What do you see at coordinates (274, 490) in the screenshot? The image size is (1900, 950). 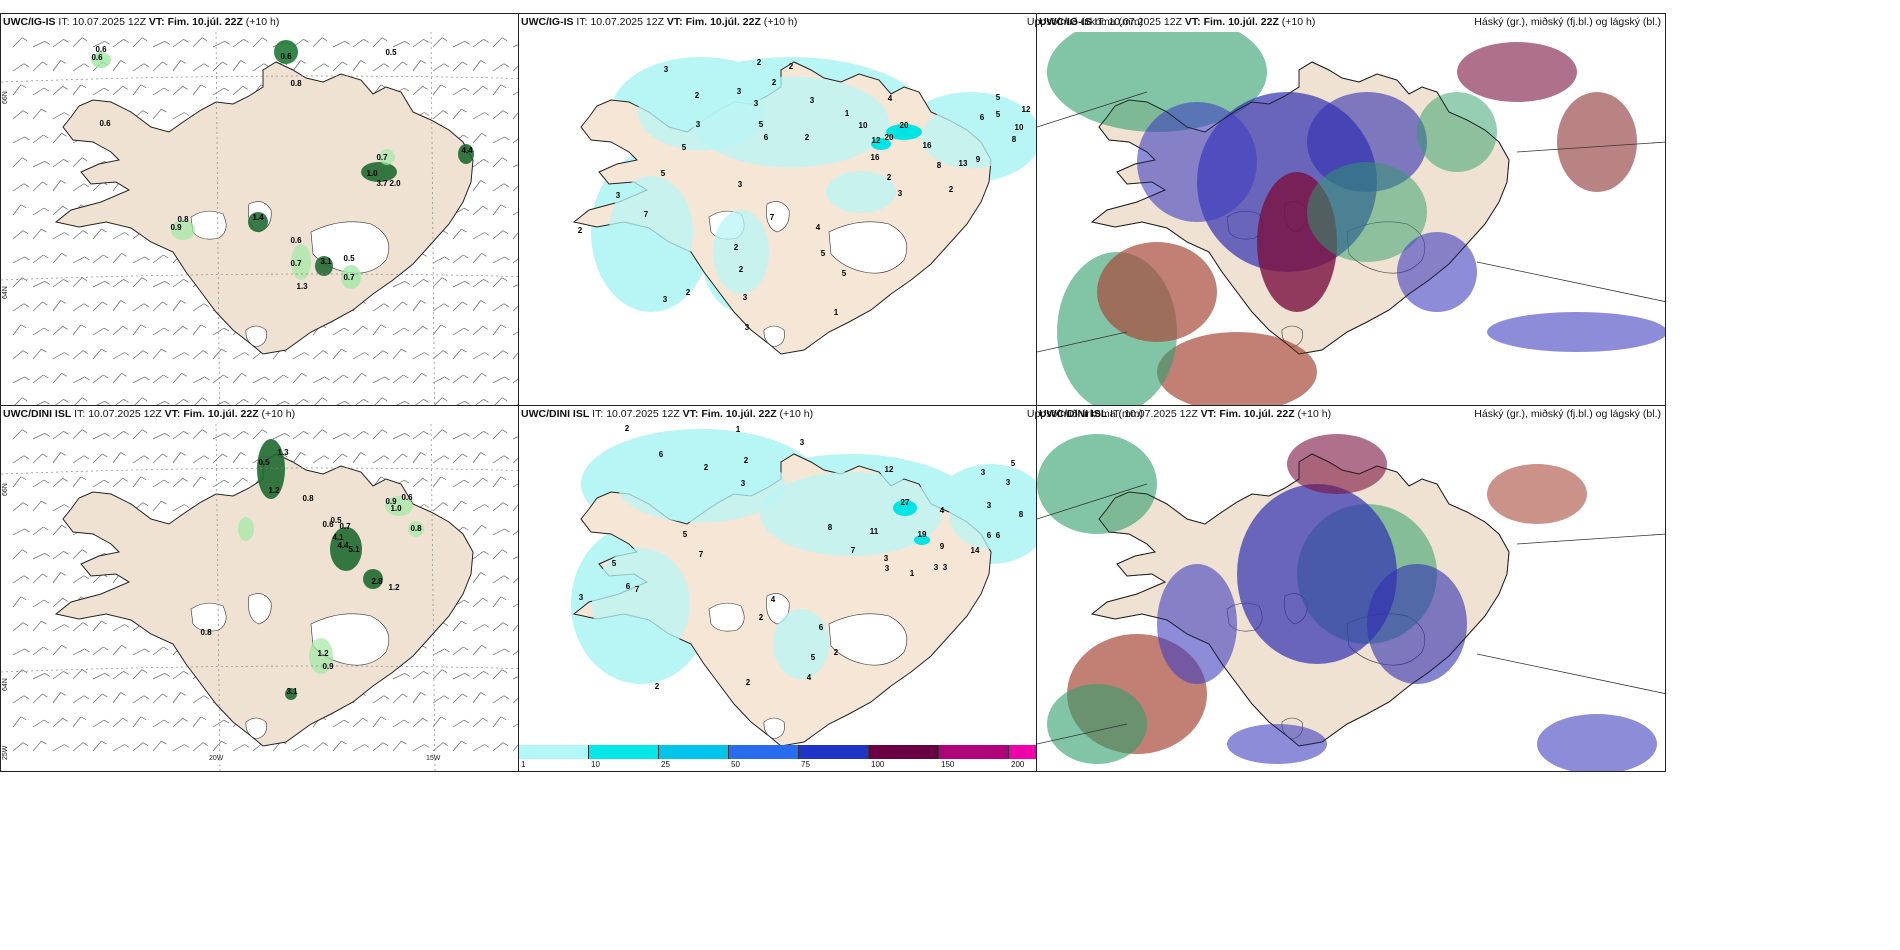 I see `value-label: 1.2` at bounding box center [274, 490].